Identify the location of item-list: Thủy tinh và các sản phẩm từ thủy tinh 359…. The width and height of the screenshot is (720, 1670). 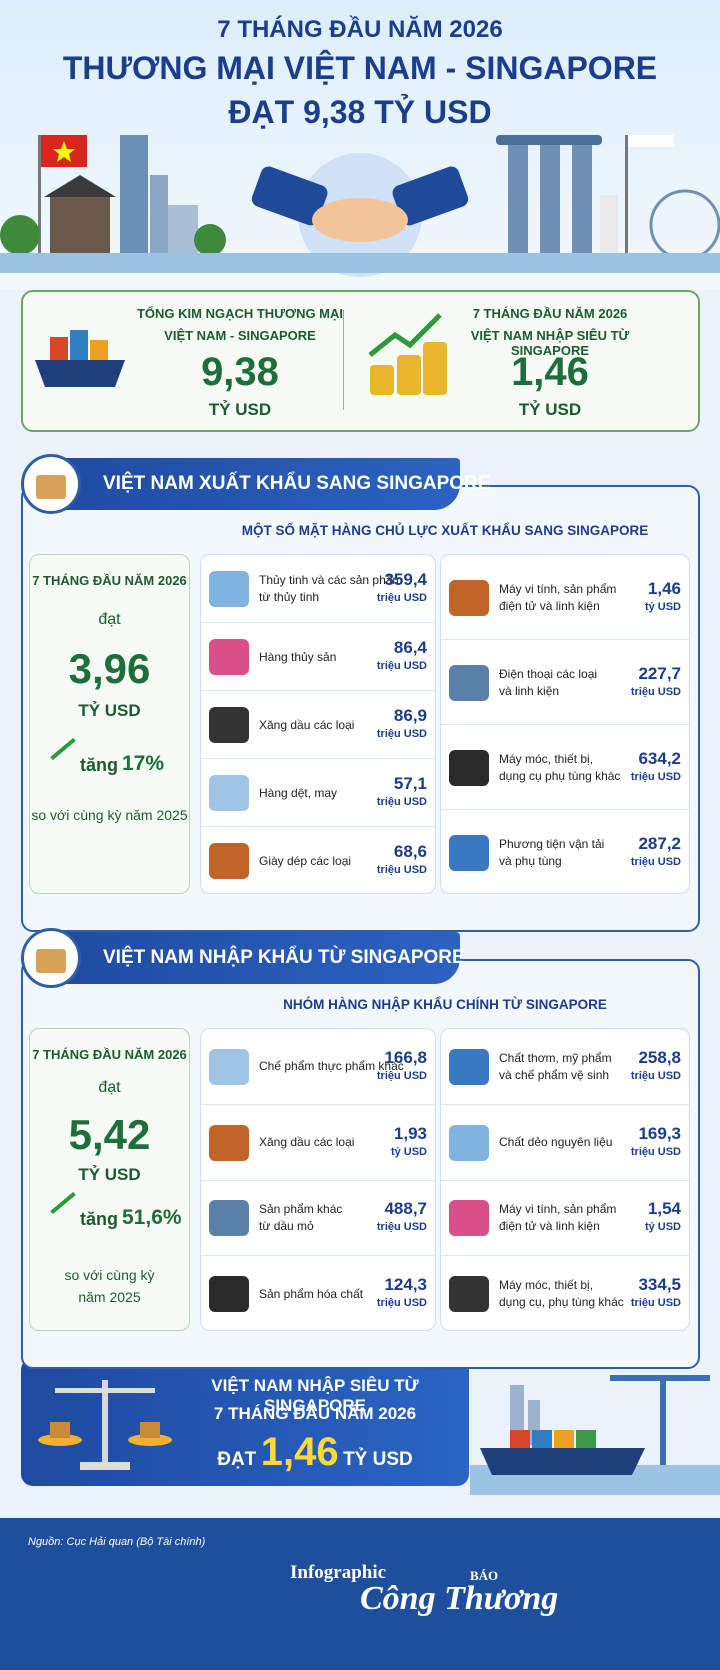
(318, 724).